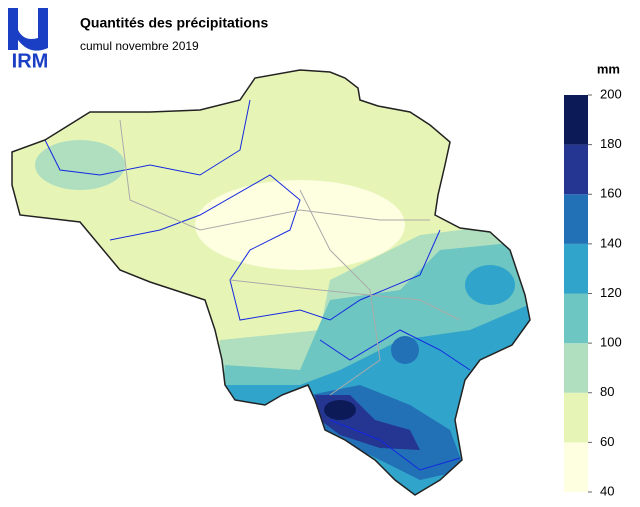  I want to click on legend-tick-label: 100, so click(611, 342).